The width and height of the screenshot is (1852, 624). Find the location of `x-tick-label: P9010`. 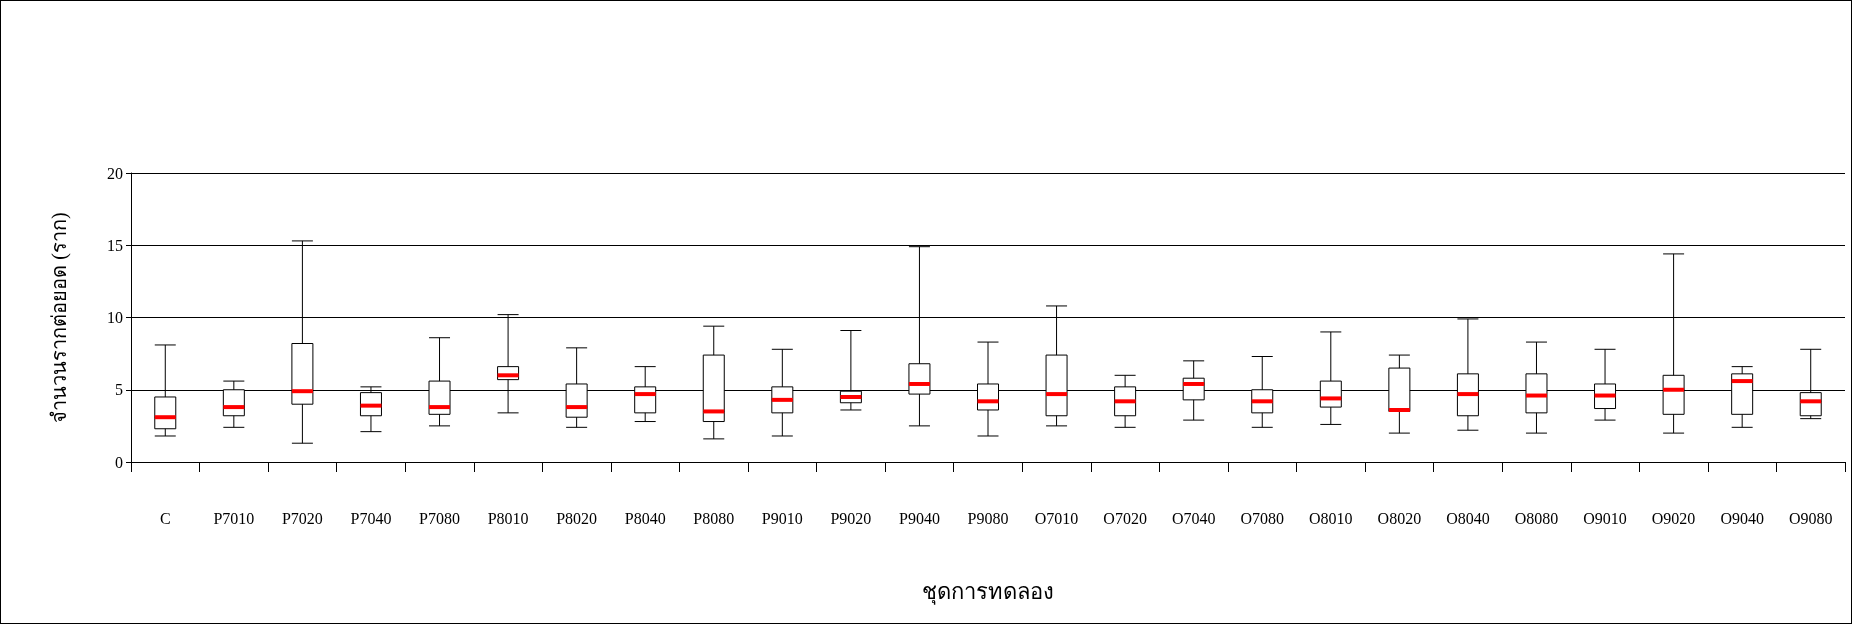

x-tick-label: P9010 is located at coordinates (782, 518).